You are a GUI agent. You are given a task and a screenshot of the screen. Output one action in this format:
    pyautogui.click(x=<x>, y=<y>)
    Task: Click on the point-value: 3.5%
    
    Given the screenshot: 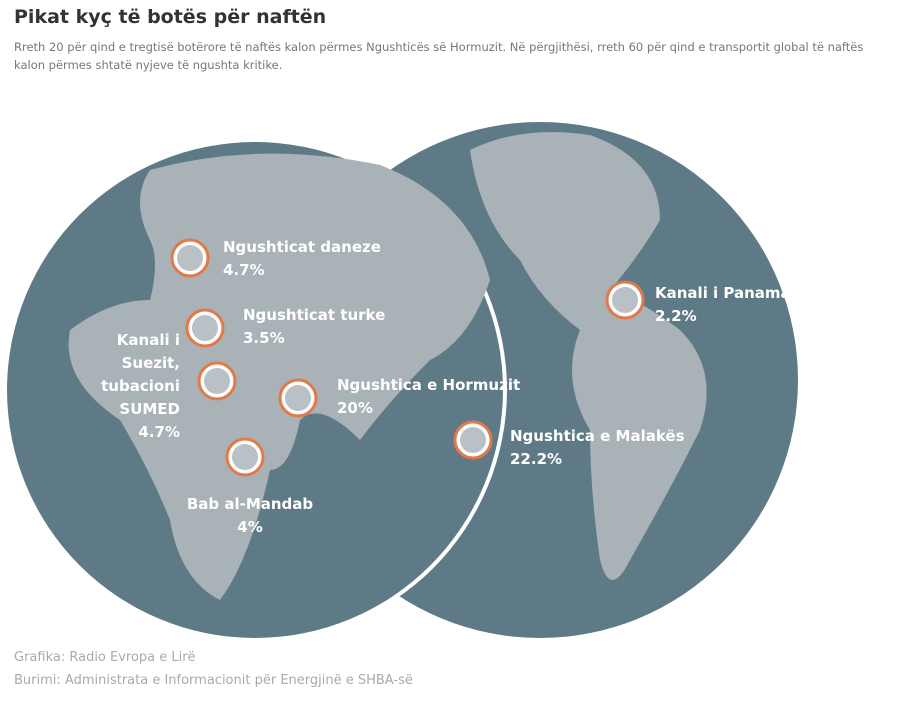 What is the action you would take?
    pyautogui.click(x=264, y=338)
    